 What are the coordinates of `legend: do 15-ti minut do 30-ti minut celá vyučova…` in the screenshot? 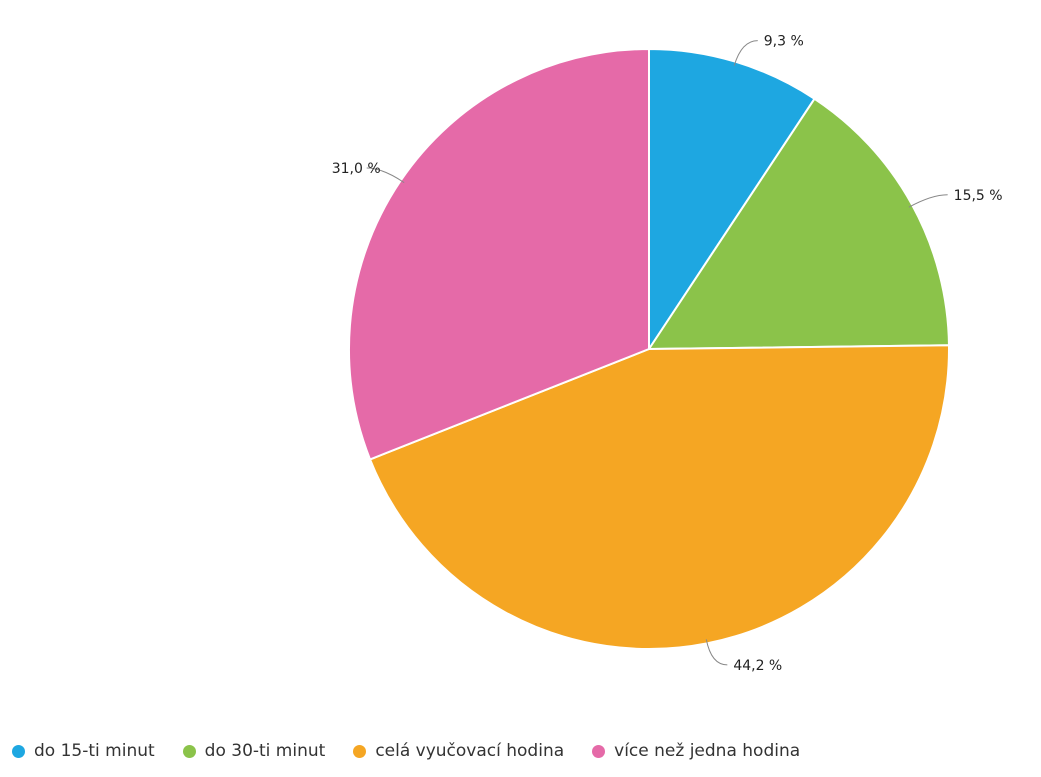 It's located at (520, 751).